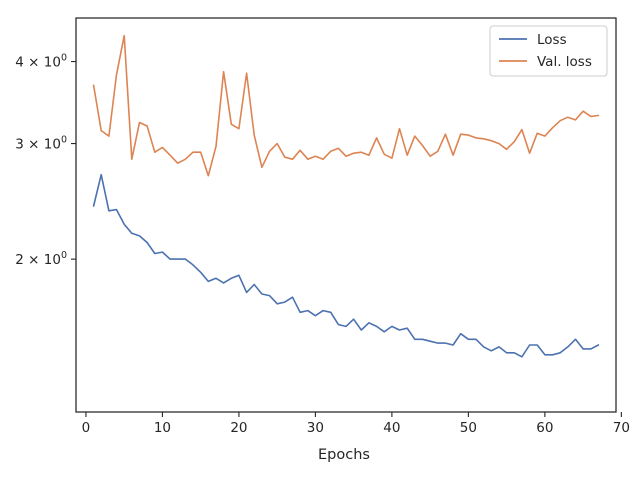  I want to click on y-tick-label: 4 × 100, so click(41, 62).